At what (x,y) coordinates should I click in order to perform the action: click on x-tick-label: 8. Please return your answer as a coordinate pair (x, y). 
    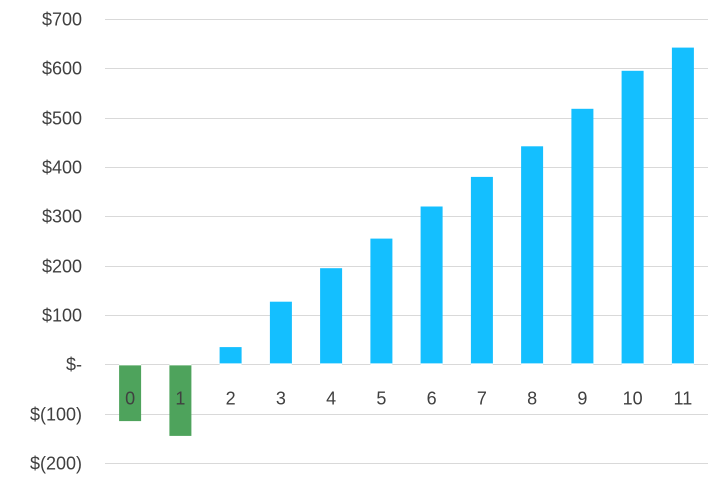
    Looking at the image, I should click on (532, 398).